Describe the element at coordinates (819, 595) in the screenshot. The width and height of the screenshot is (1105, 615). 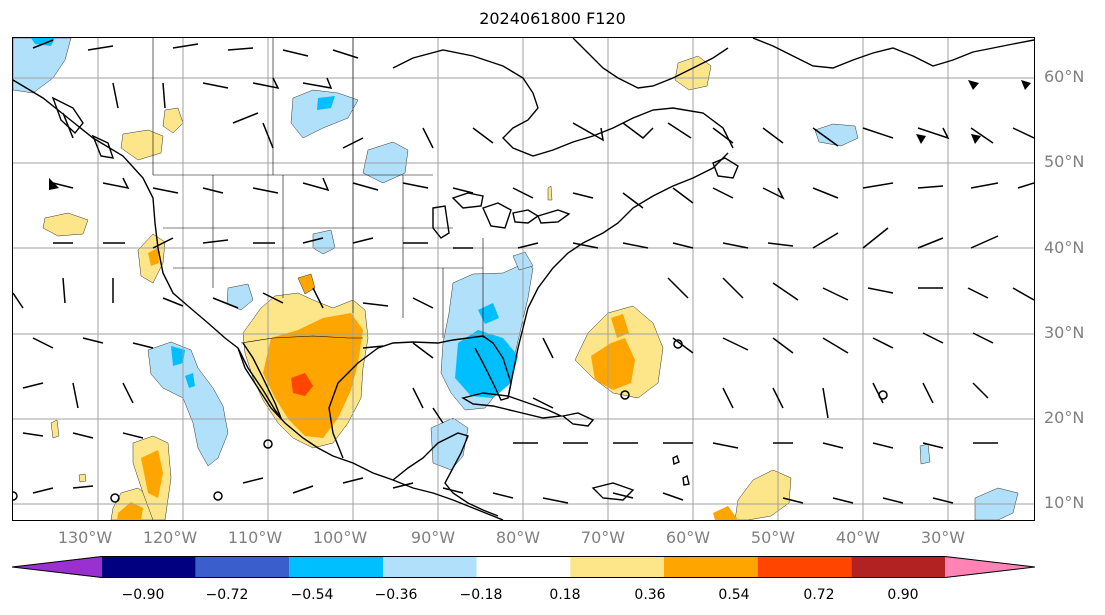
I see `colorbar-tick: 0.72` at that location.